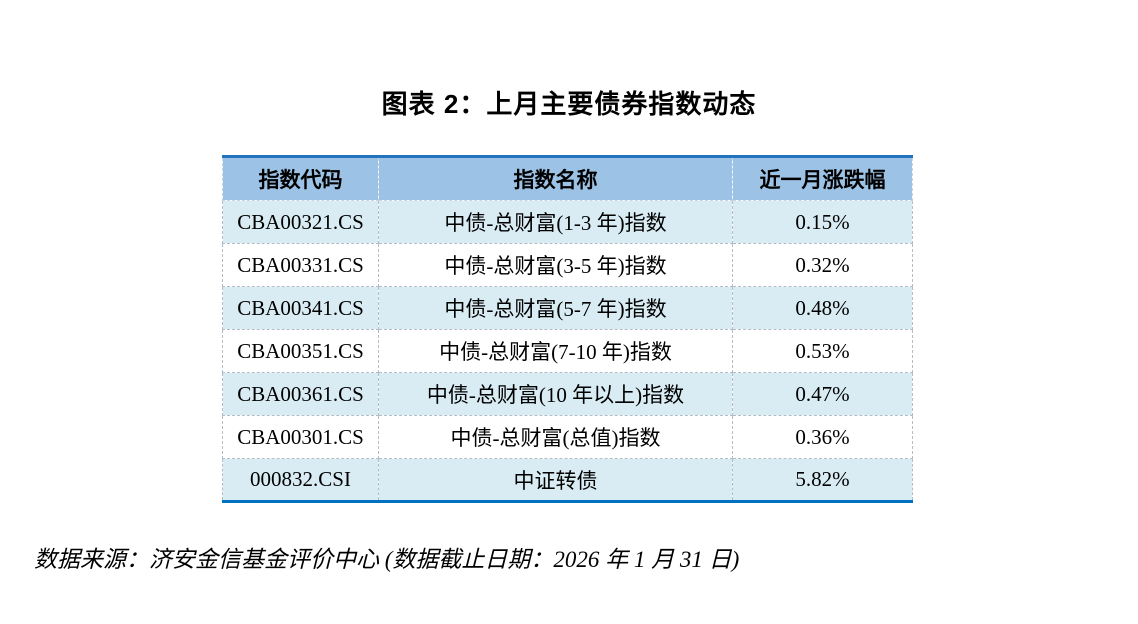 Image resolution: width=1138 pixels, height=624 pixels. I want to click on cell-month-change: 0.53%, so click(822, 351).